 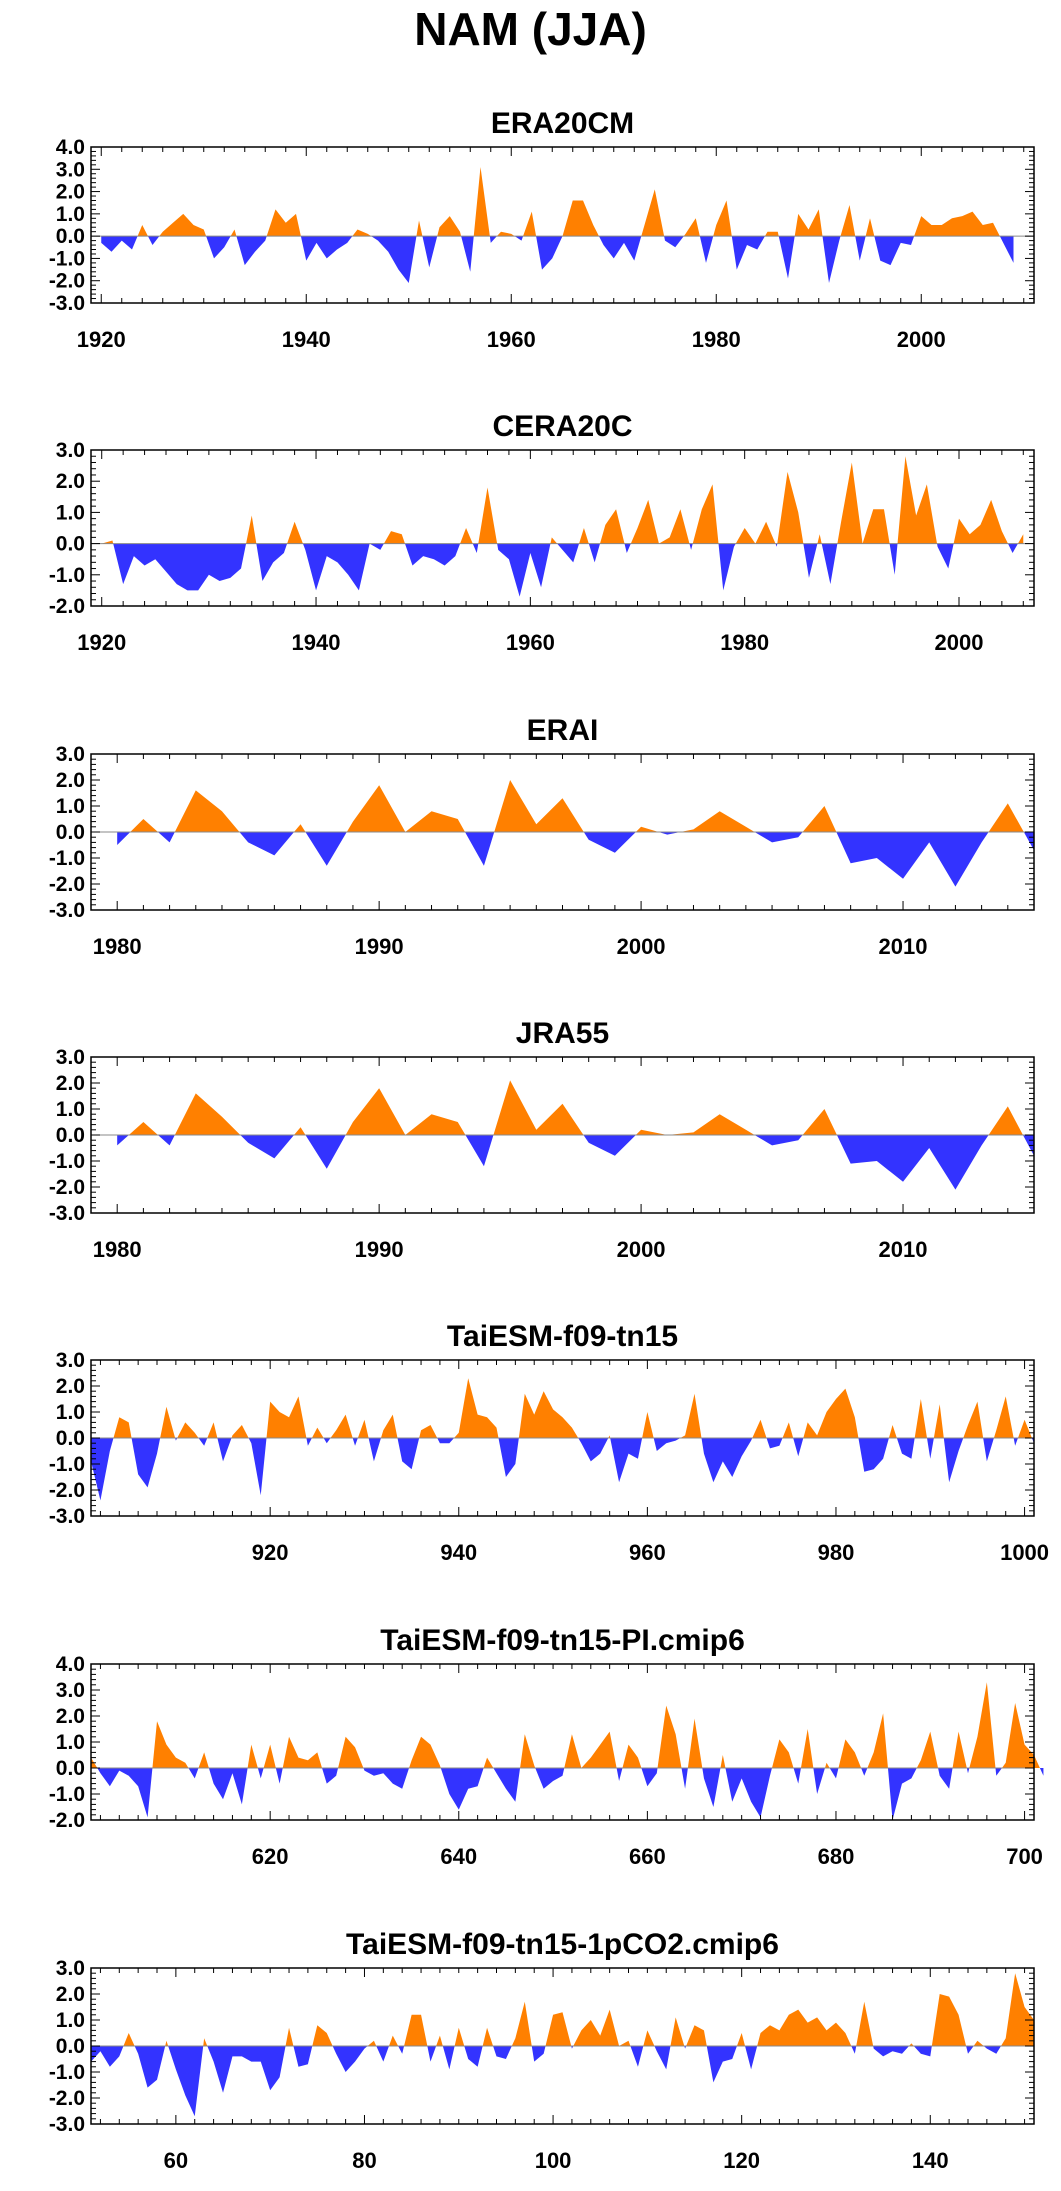 What do you see at coordinates (458, 1552) in the screenshot?
I see `x-tick-label: 940` at bounding box center [458, 1552].